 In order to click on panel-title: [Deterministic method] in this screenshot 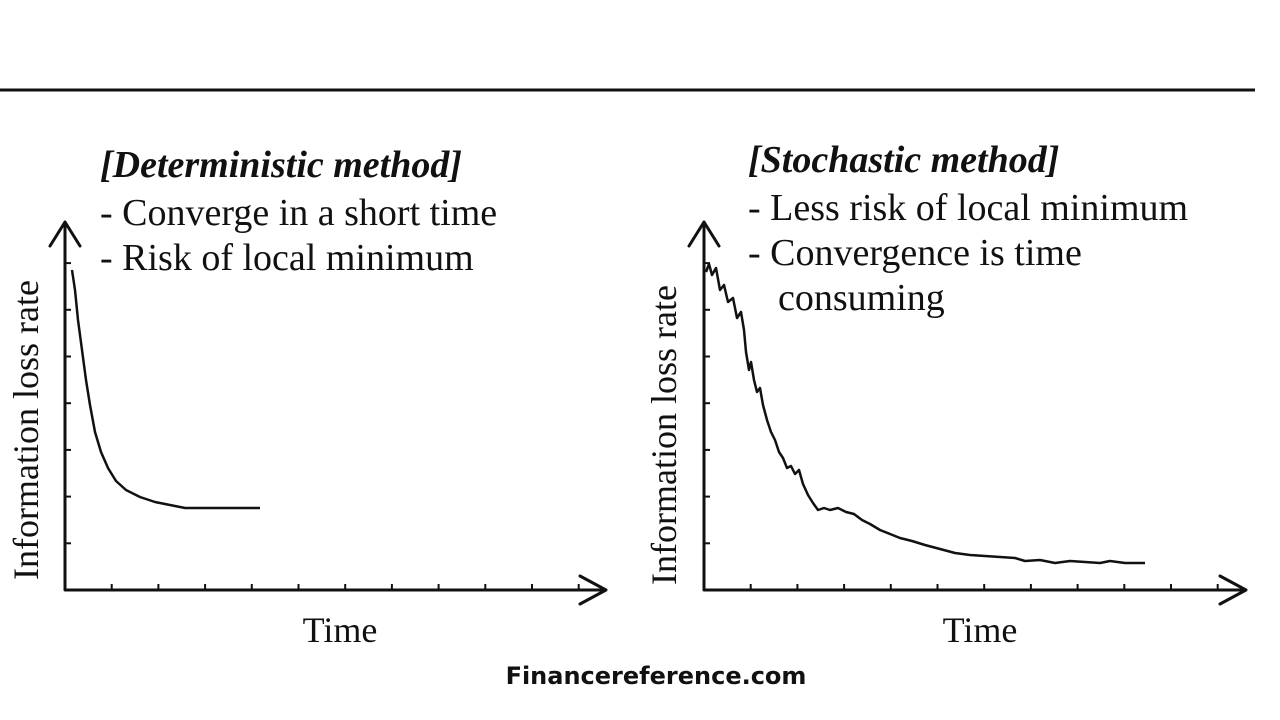, I will do `click(281, 165)`.